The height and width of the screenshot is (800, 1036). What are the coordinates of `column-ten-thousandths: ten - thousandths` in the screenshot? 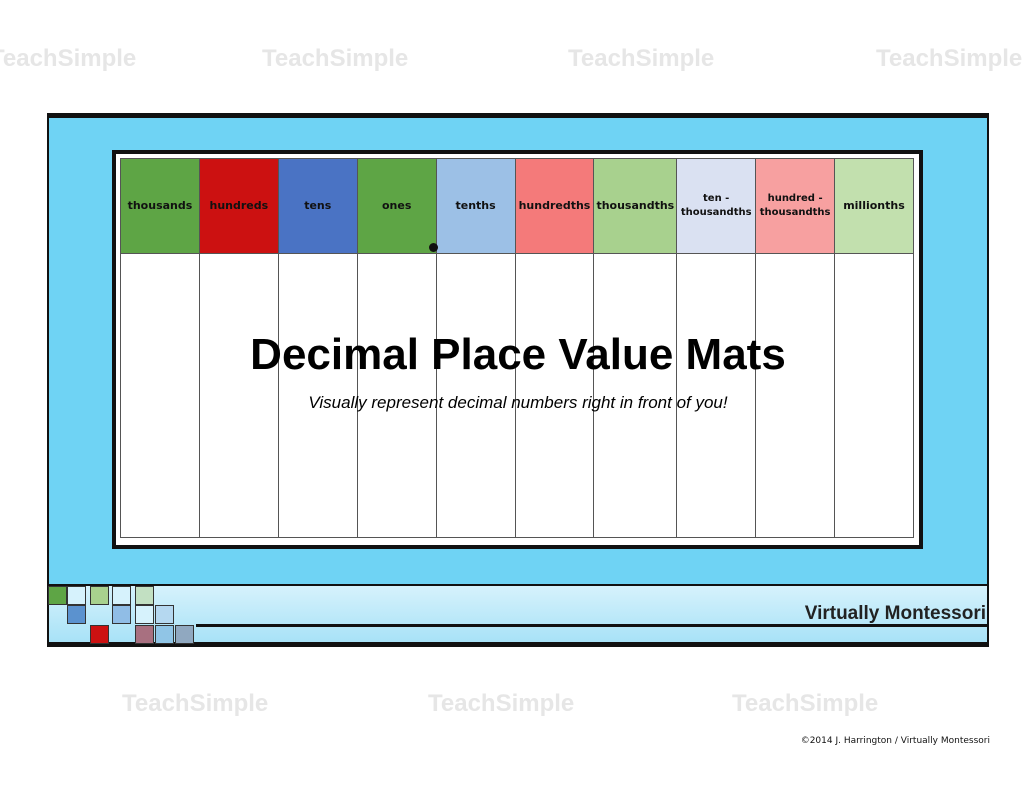 It's located at (717, 348).